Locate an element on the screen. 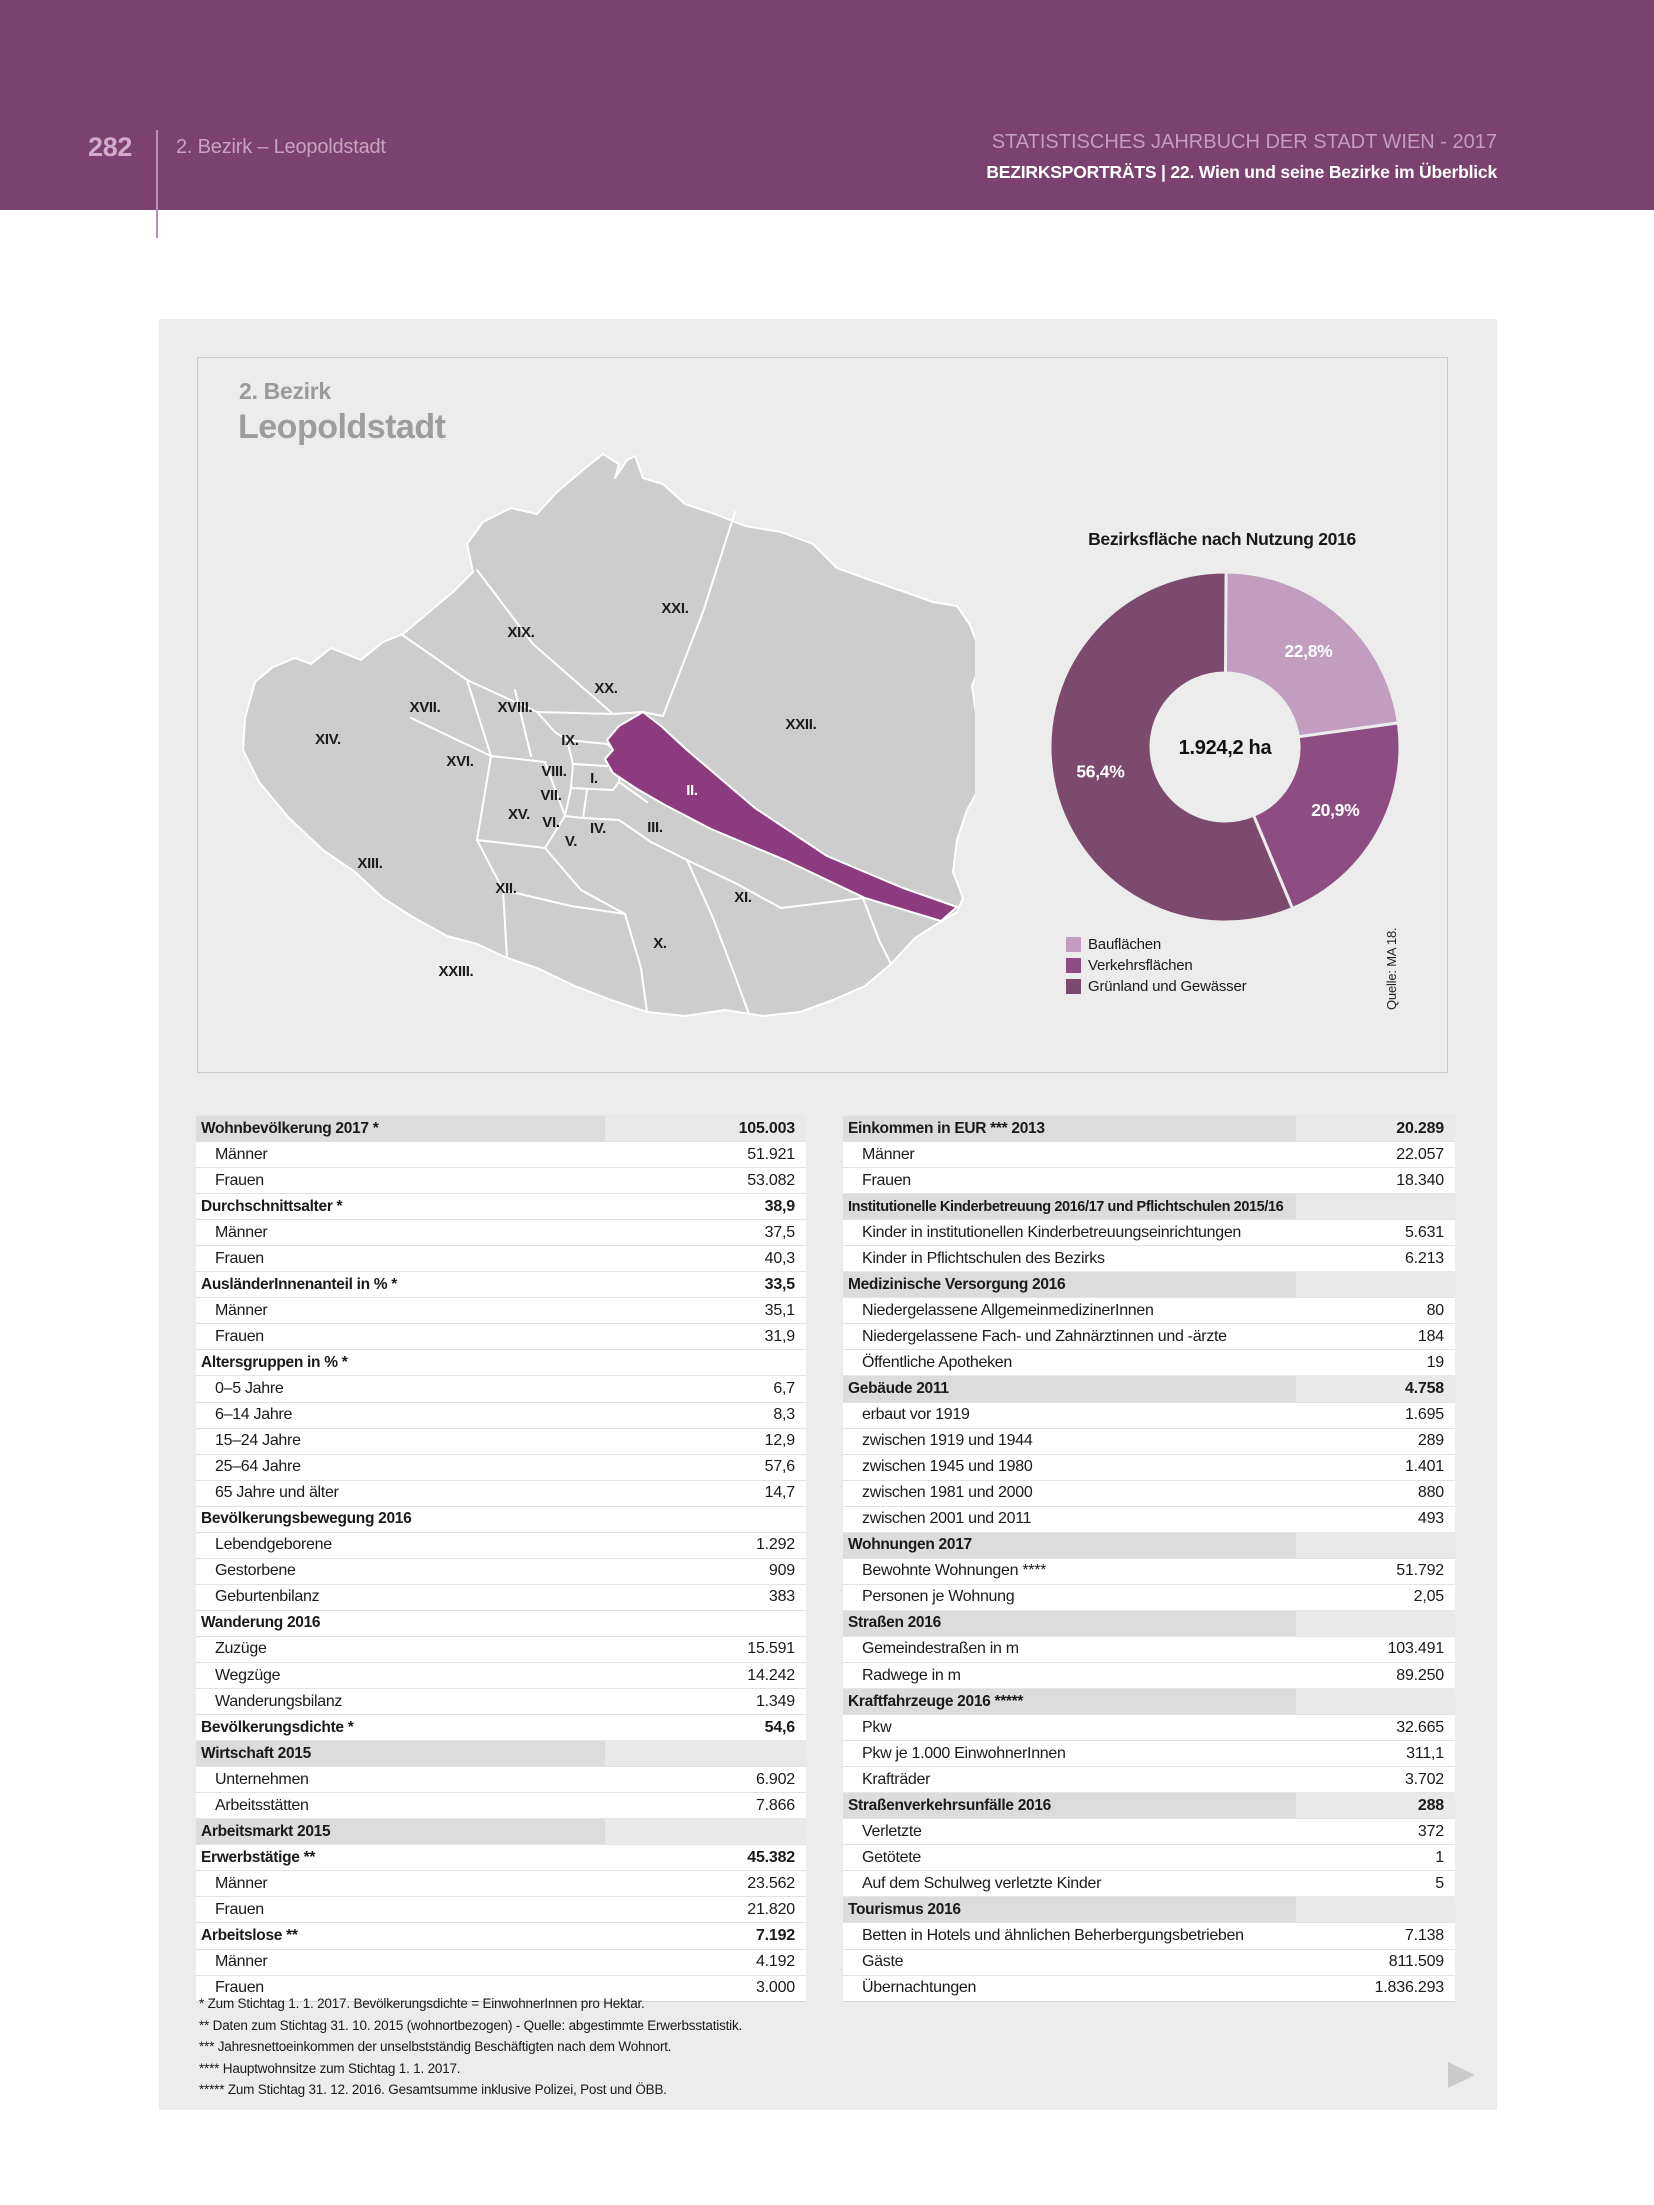 This screenshot has width=1654, height=2205. row-label: Gebäude 2011 is located at coordinates (1069, 1389).